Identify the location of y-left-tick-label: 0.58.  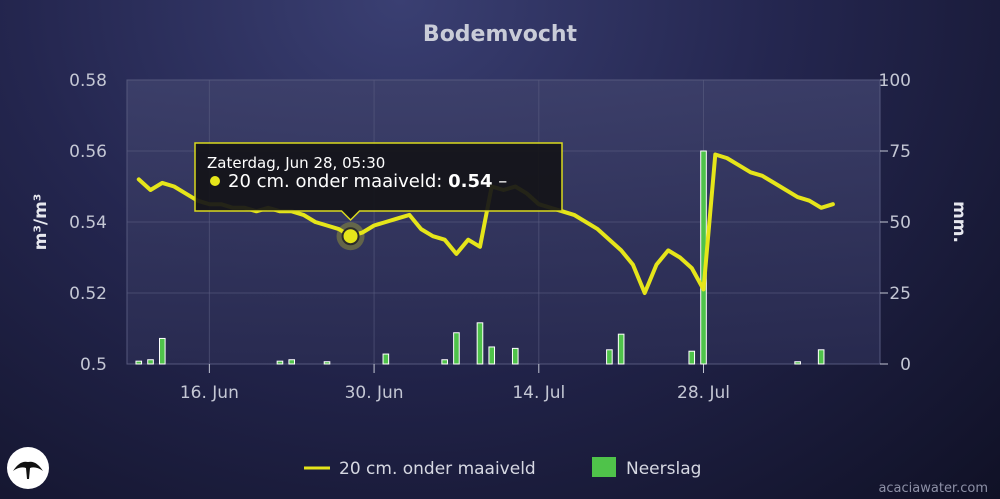
(88, 81).